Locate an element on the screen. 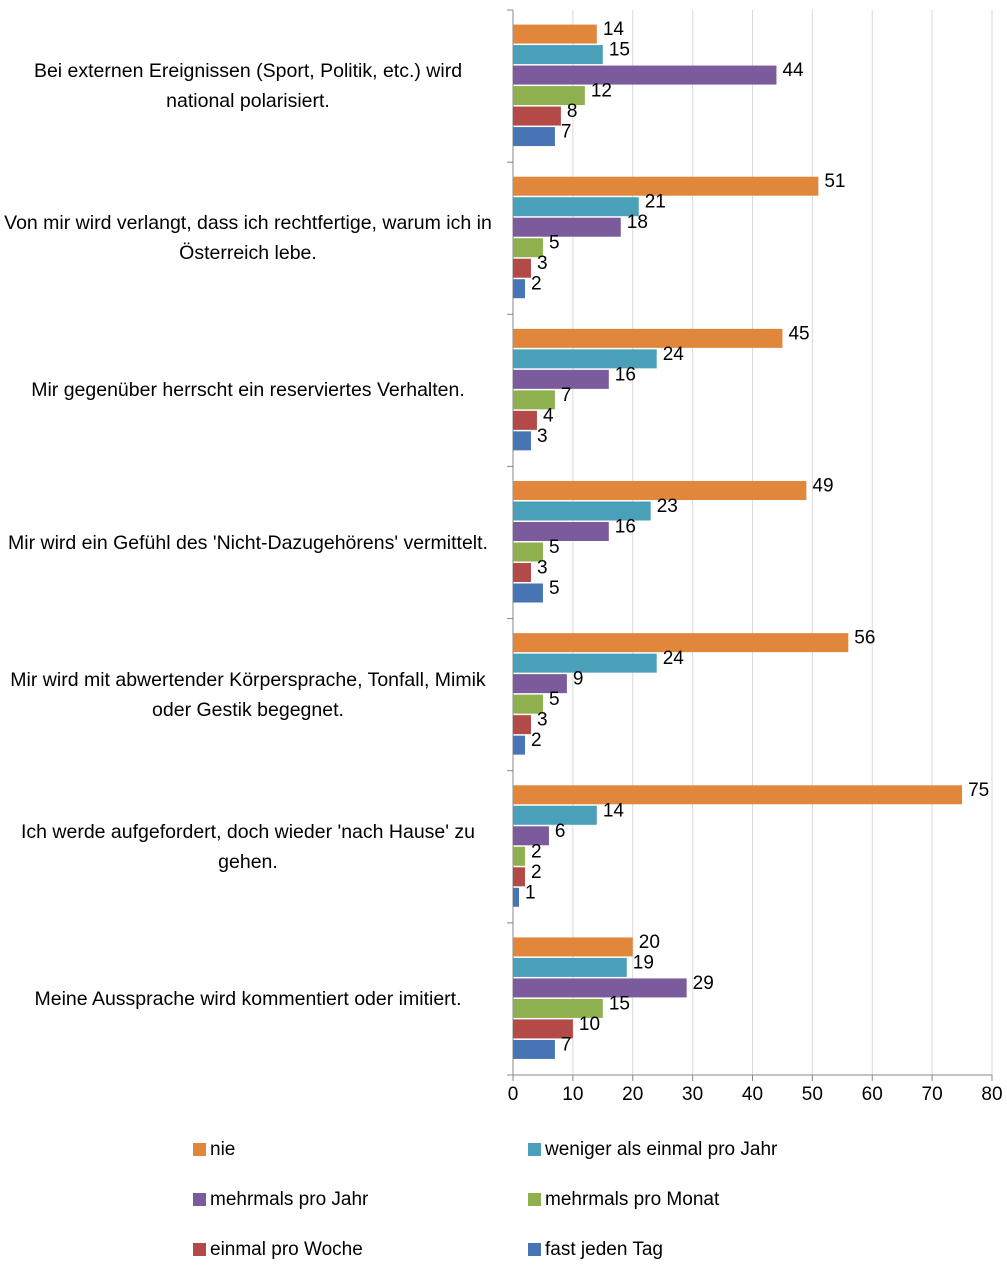 This screenshot has width=1007, height=1288. legend-label: mehrmals pro Jahr is located at coordinates (289, 1199).